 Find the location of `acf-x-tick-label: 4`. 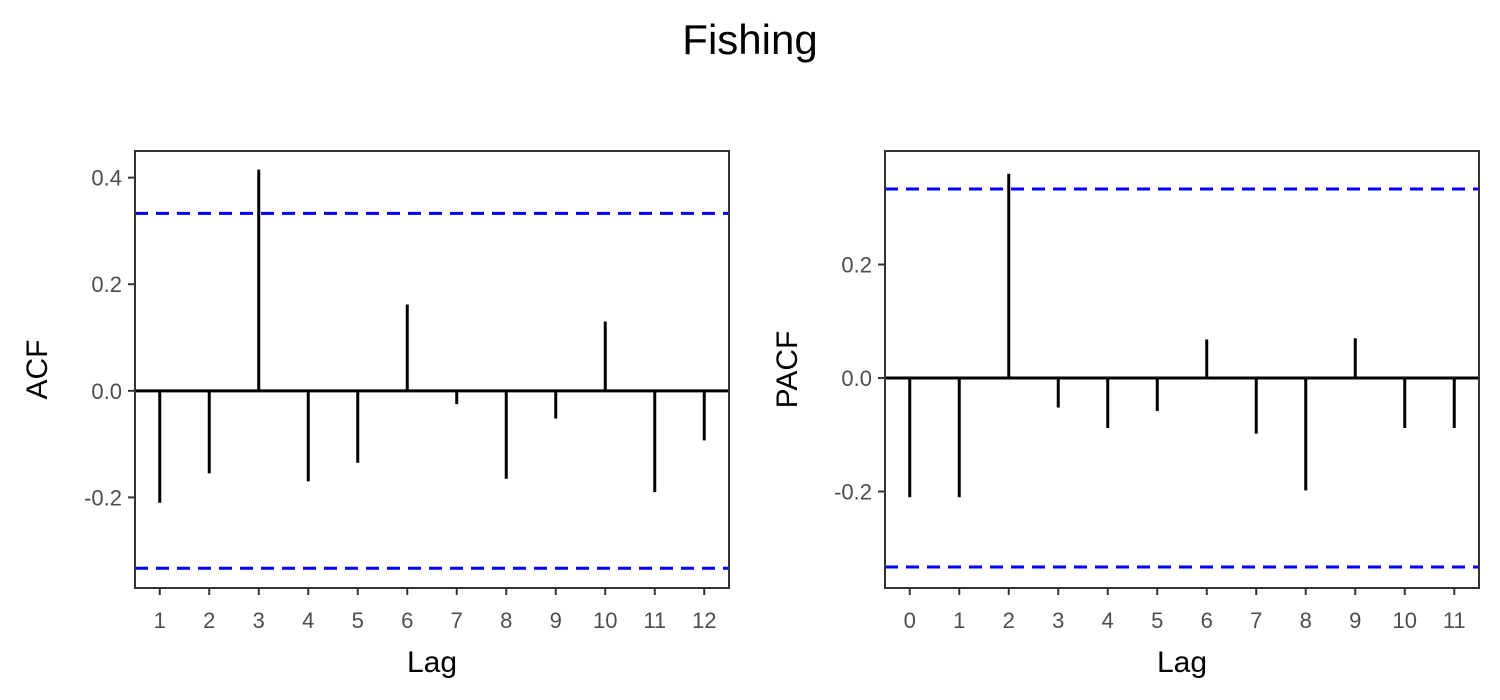

acf-x-tick-label: 4 is located at coordinates (308, 620).